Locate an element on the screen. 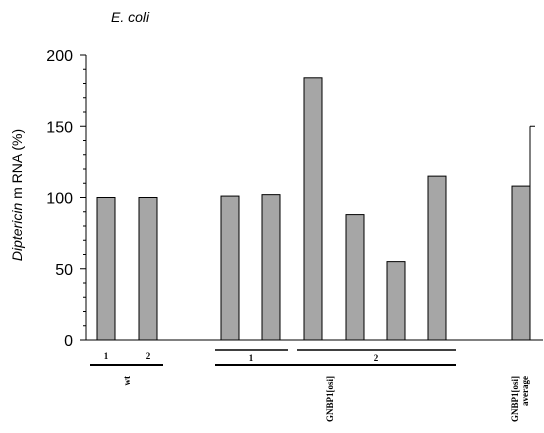 This screenshot has height=433, width=544. bar-osi-2b is located at coordinates (355, 277).